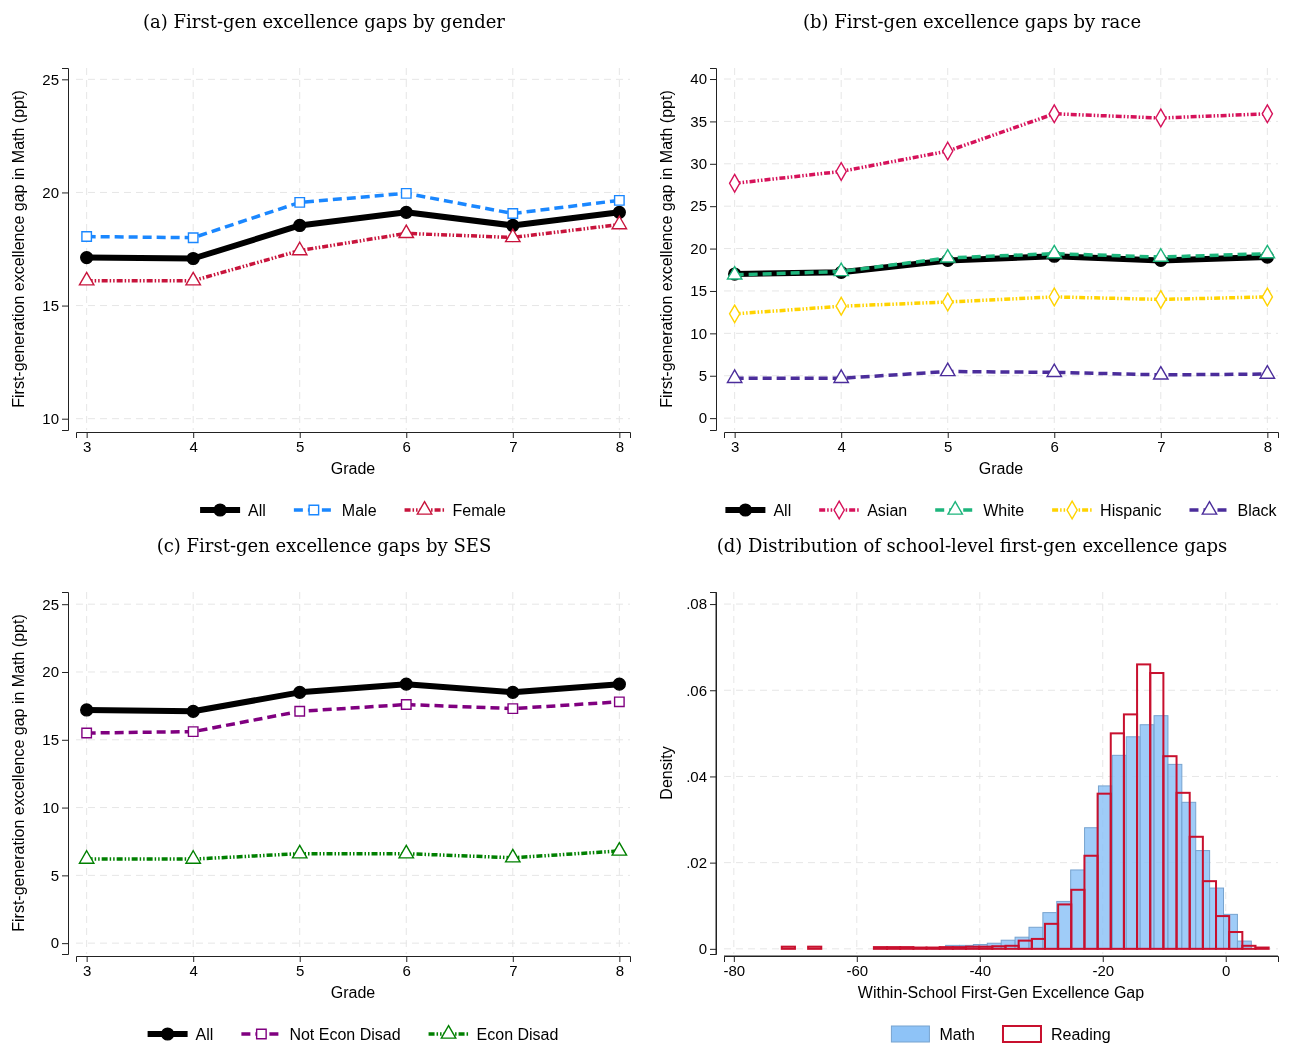  Describe the element at coordinates (1080, 1034) in the screenshot. I see `legend-label: Reading` at that location.